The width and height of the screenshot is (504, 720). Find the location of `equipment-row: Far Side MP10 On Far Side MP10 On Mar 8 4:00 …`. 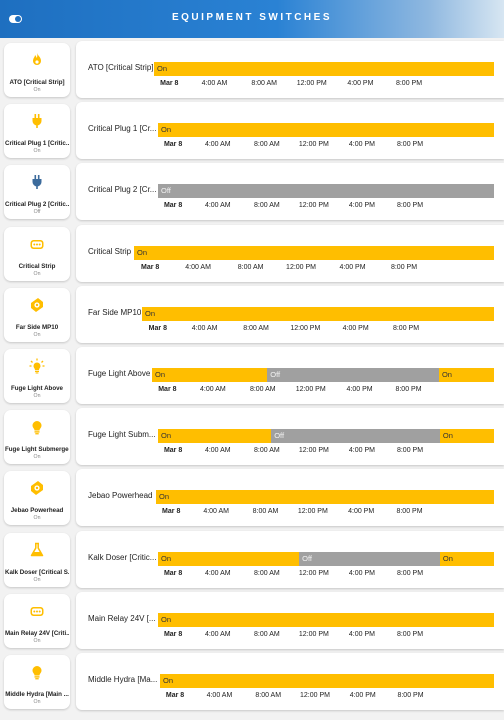

equipment-row: Far Side MP10 On Far Side MP10 On Mar 8 4:00 … is located at coordinates (252, 313).